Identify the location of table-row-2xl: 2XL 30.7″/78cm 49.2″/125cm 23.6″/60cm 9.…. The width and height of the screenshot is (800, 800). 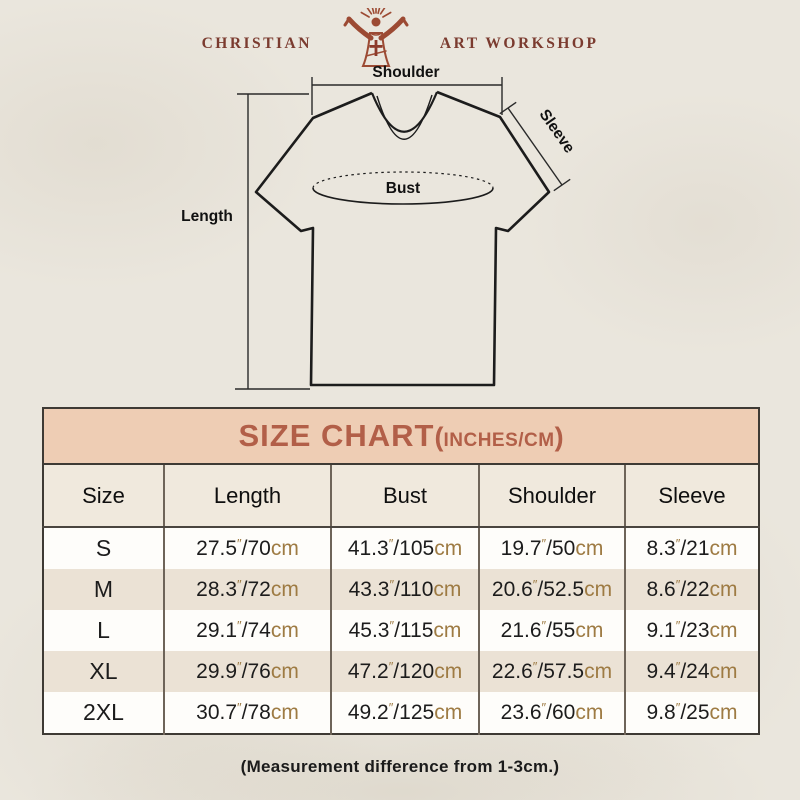
(401, 713).